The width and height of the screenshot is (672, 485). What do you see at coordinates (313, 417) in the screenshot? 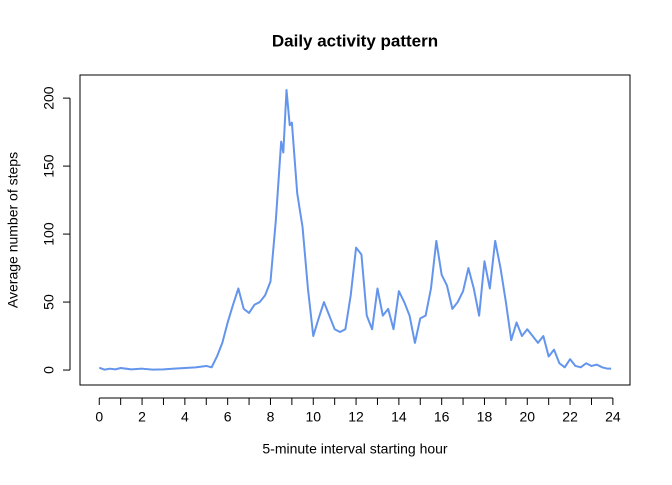
I see `x-tick-label: 10` at bounding box center [313, 417].